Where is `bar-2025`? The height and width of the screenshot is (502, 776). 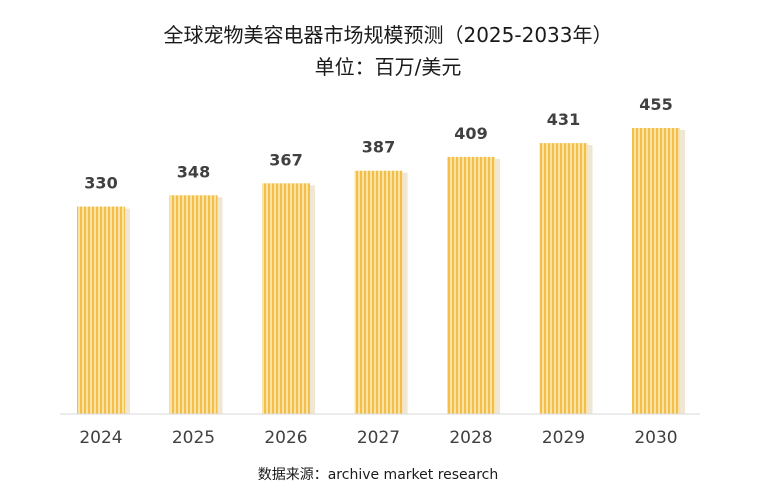 bar-2025 is located at coordinates (193, 304).